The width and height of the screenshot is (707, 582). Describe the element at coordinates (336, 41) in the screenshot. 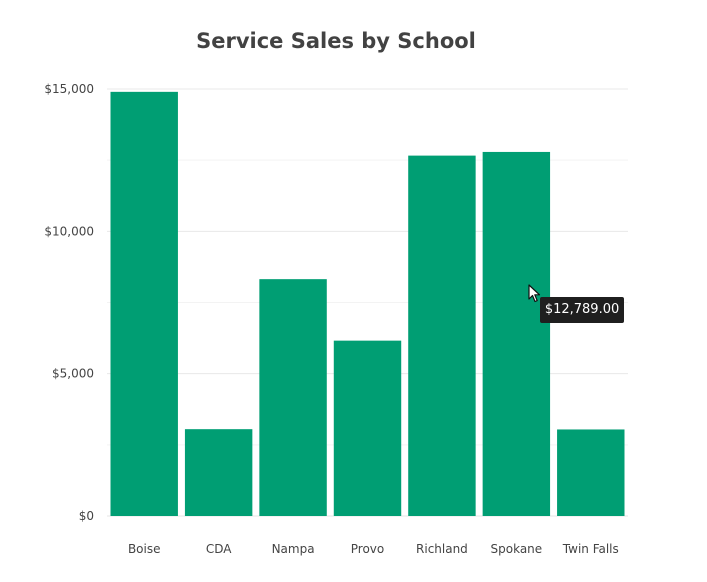

I see `chart-title: Service Sales by School` at that location.